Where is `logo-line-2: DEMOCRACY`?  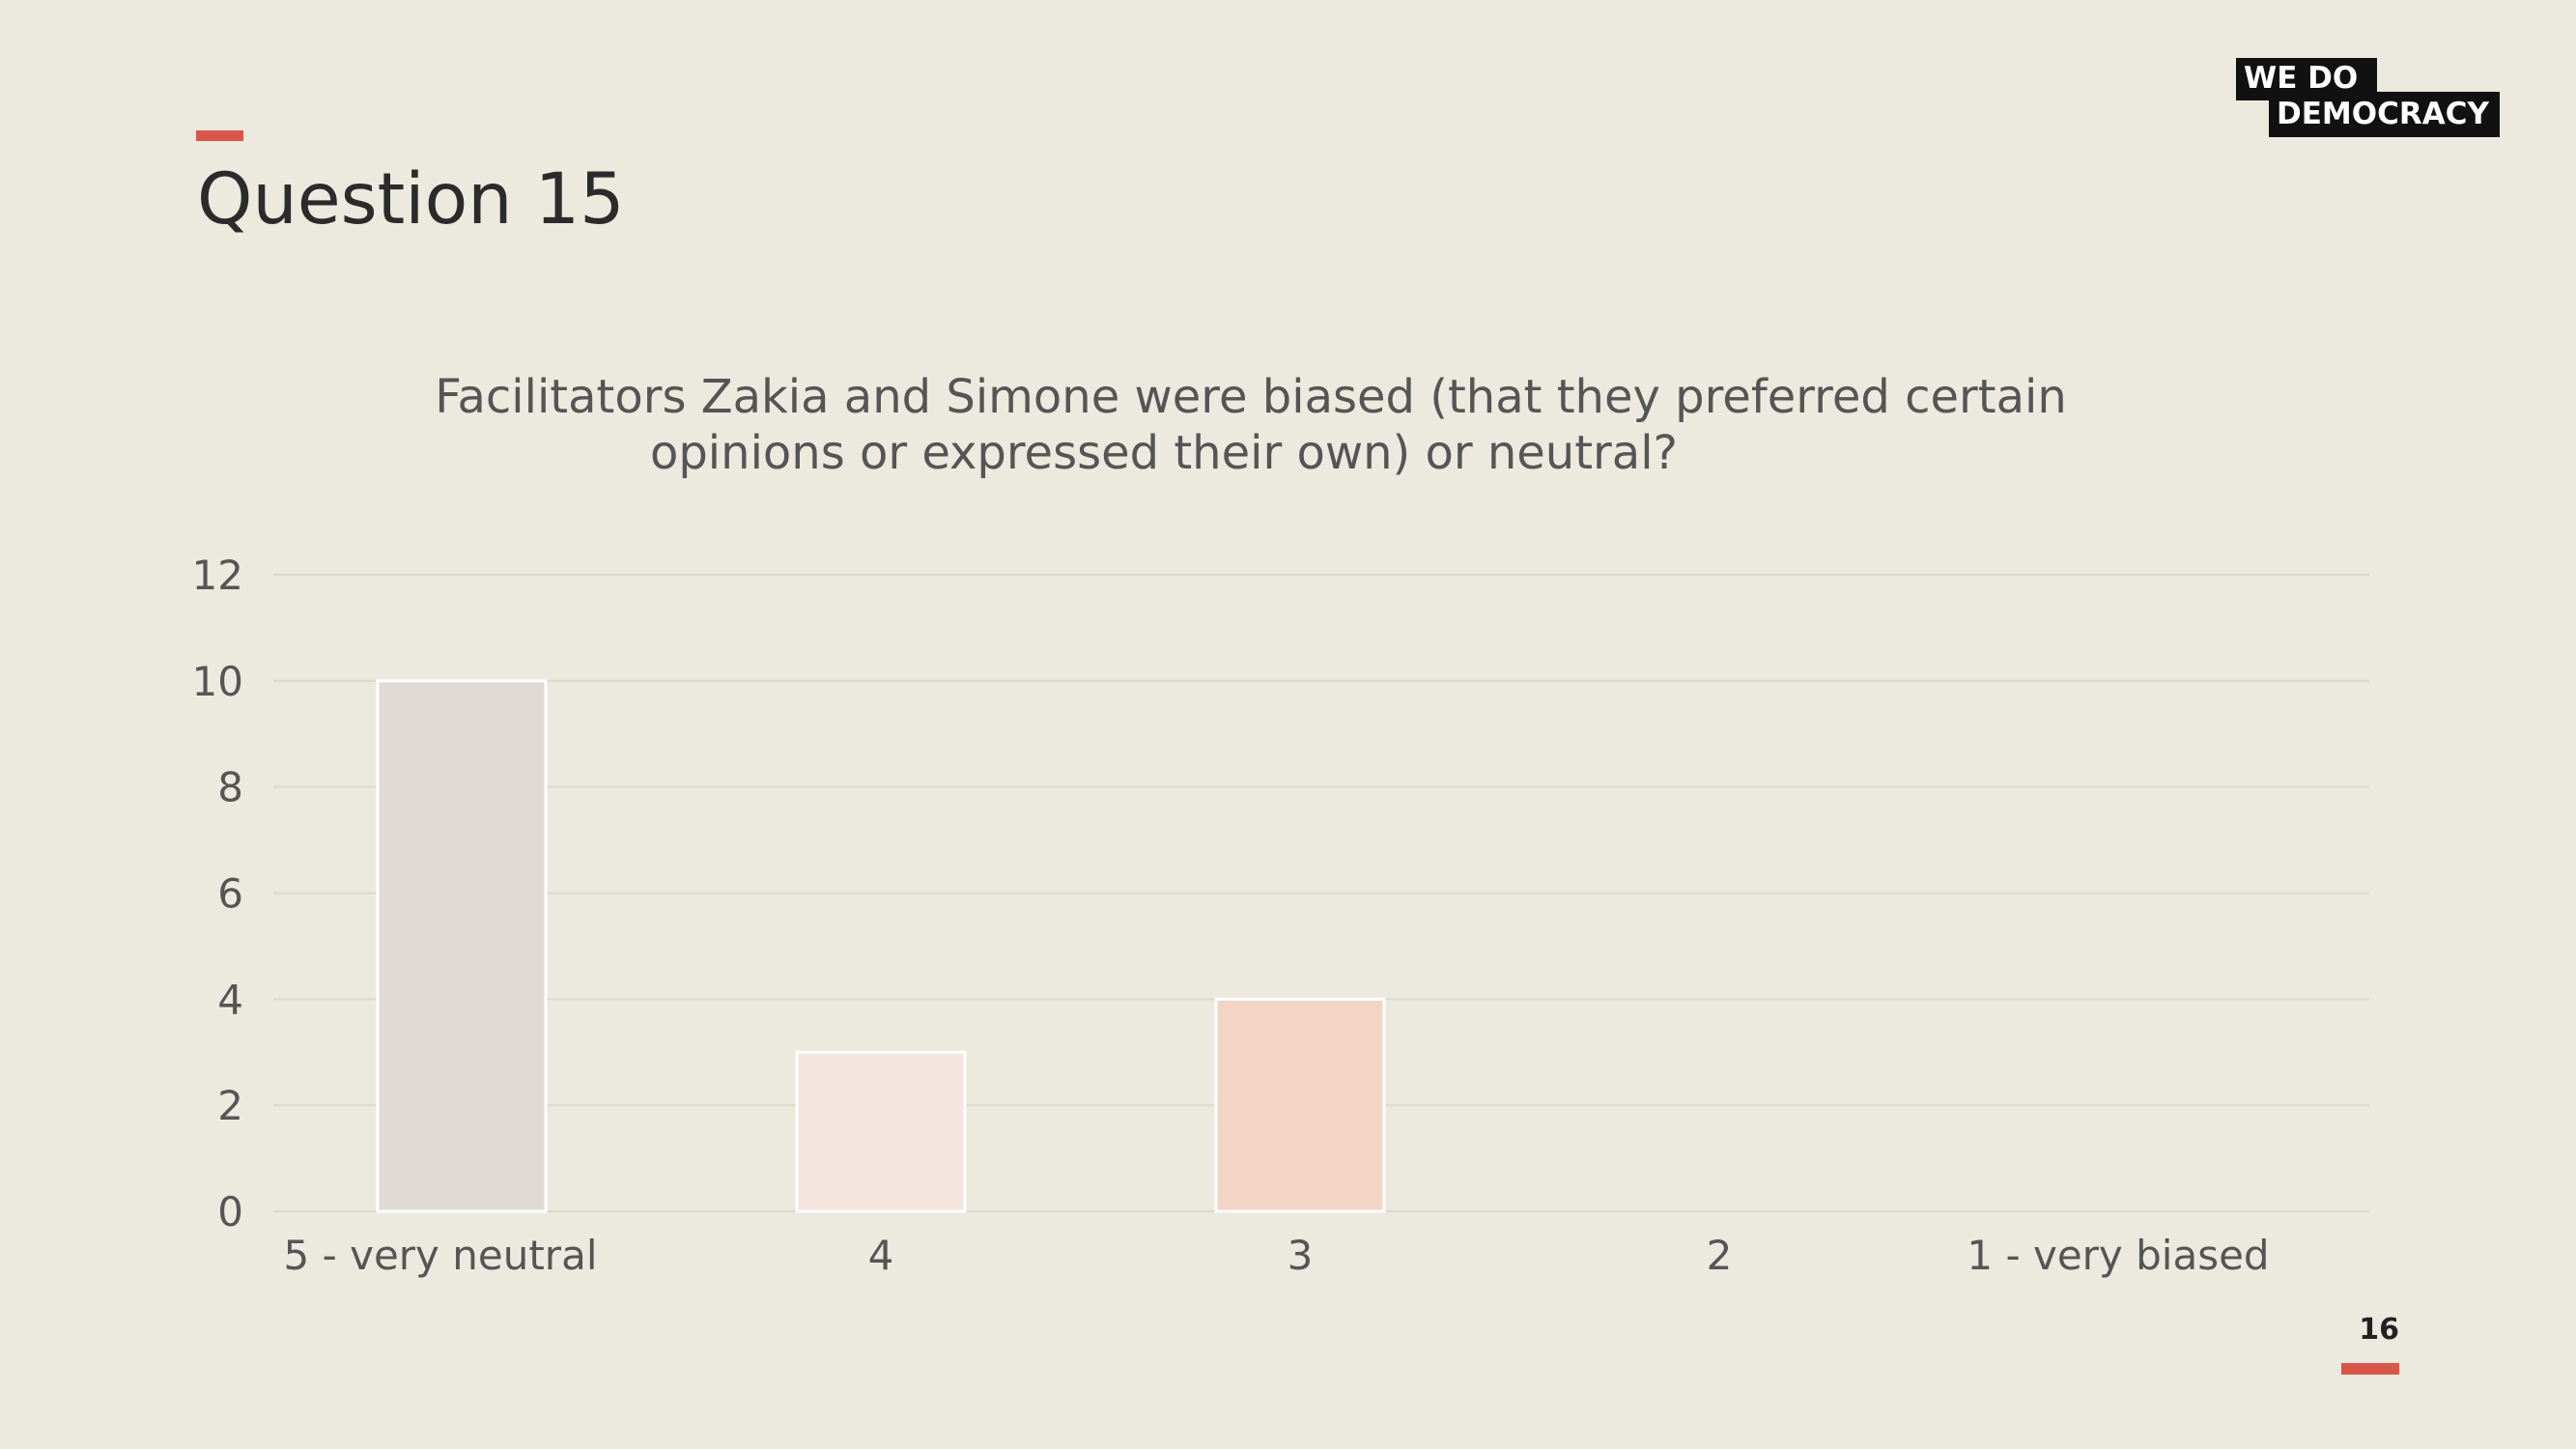 logo-line-2: DEMOCRACY is located at coordinates (2384, 114).